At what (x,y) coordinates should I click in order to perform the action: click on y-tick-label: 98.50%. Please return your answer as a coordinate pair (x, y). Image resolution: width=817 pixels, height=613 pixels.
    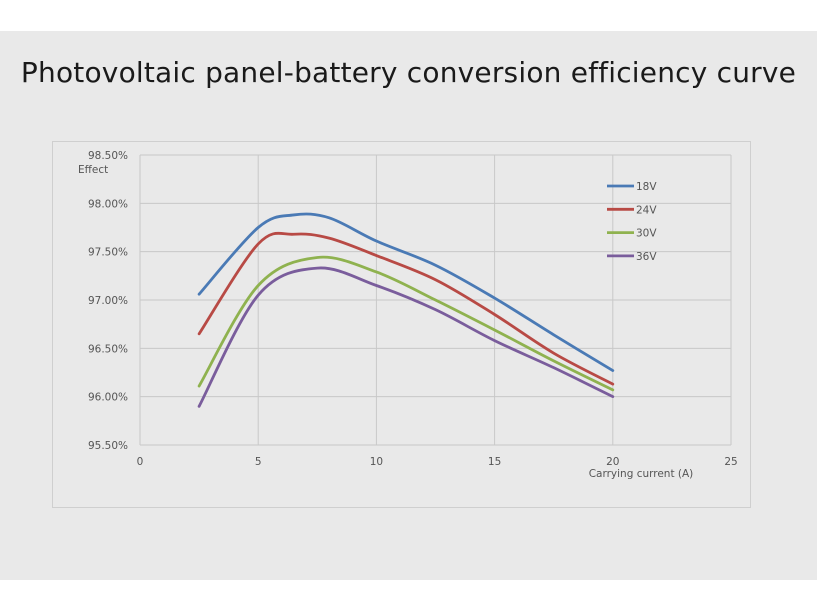
    Looking at the image, I should click on (108, 156).